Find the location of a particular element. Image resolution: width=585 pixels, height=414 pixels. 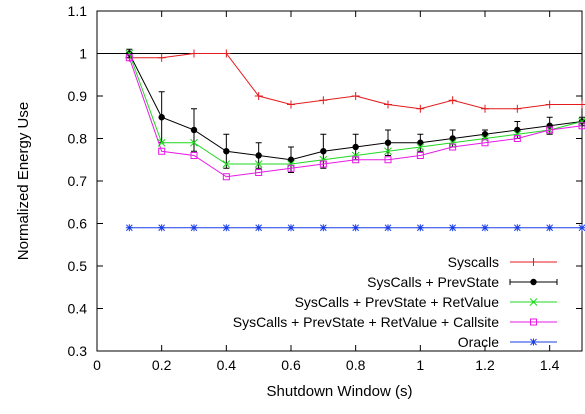

x-tick-label: 1 is located at coordinates (420, 365).